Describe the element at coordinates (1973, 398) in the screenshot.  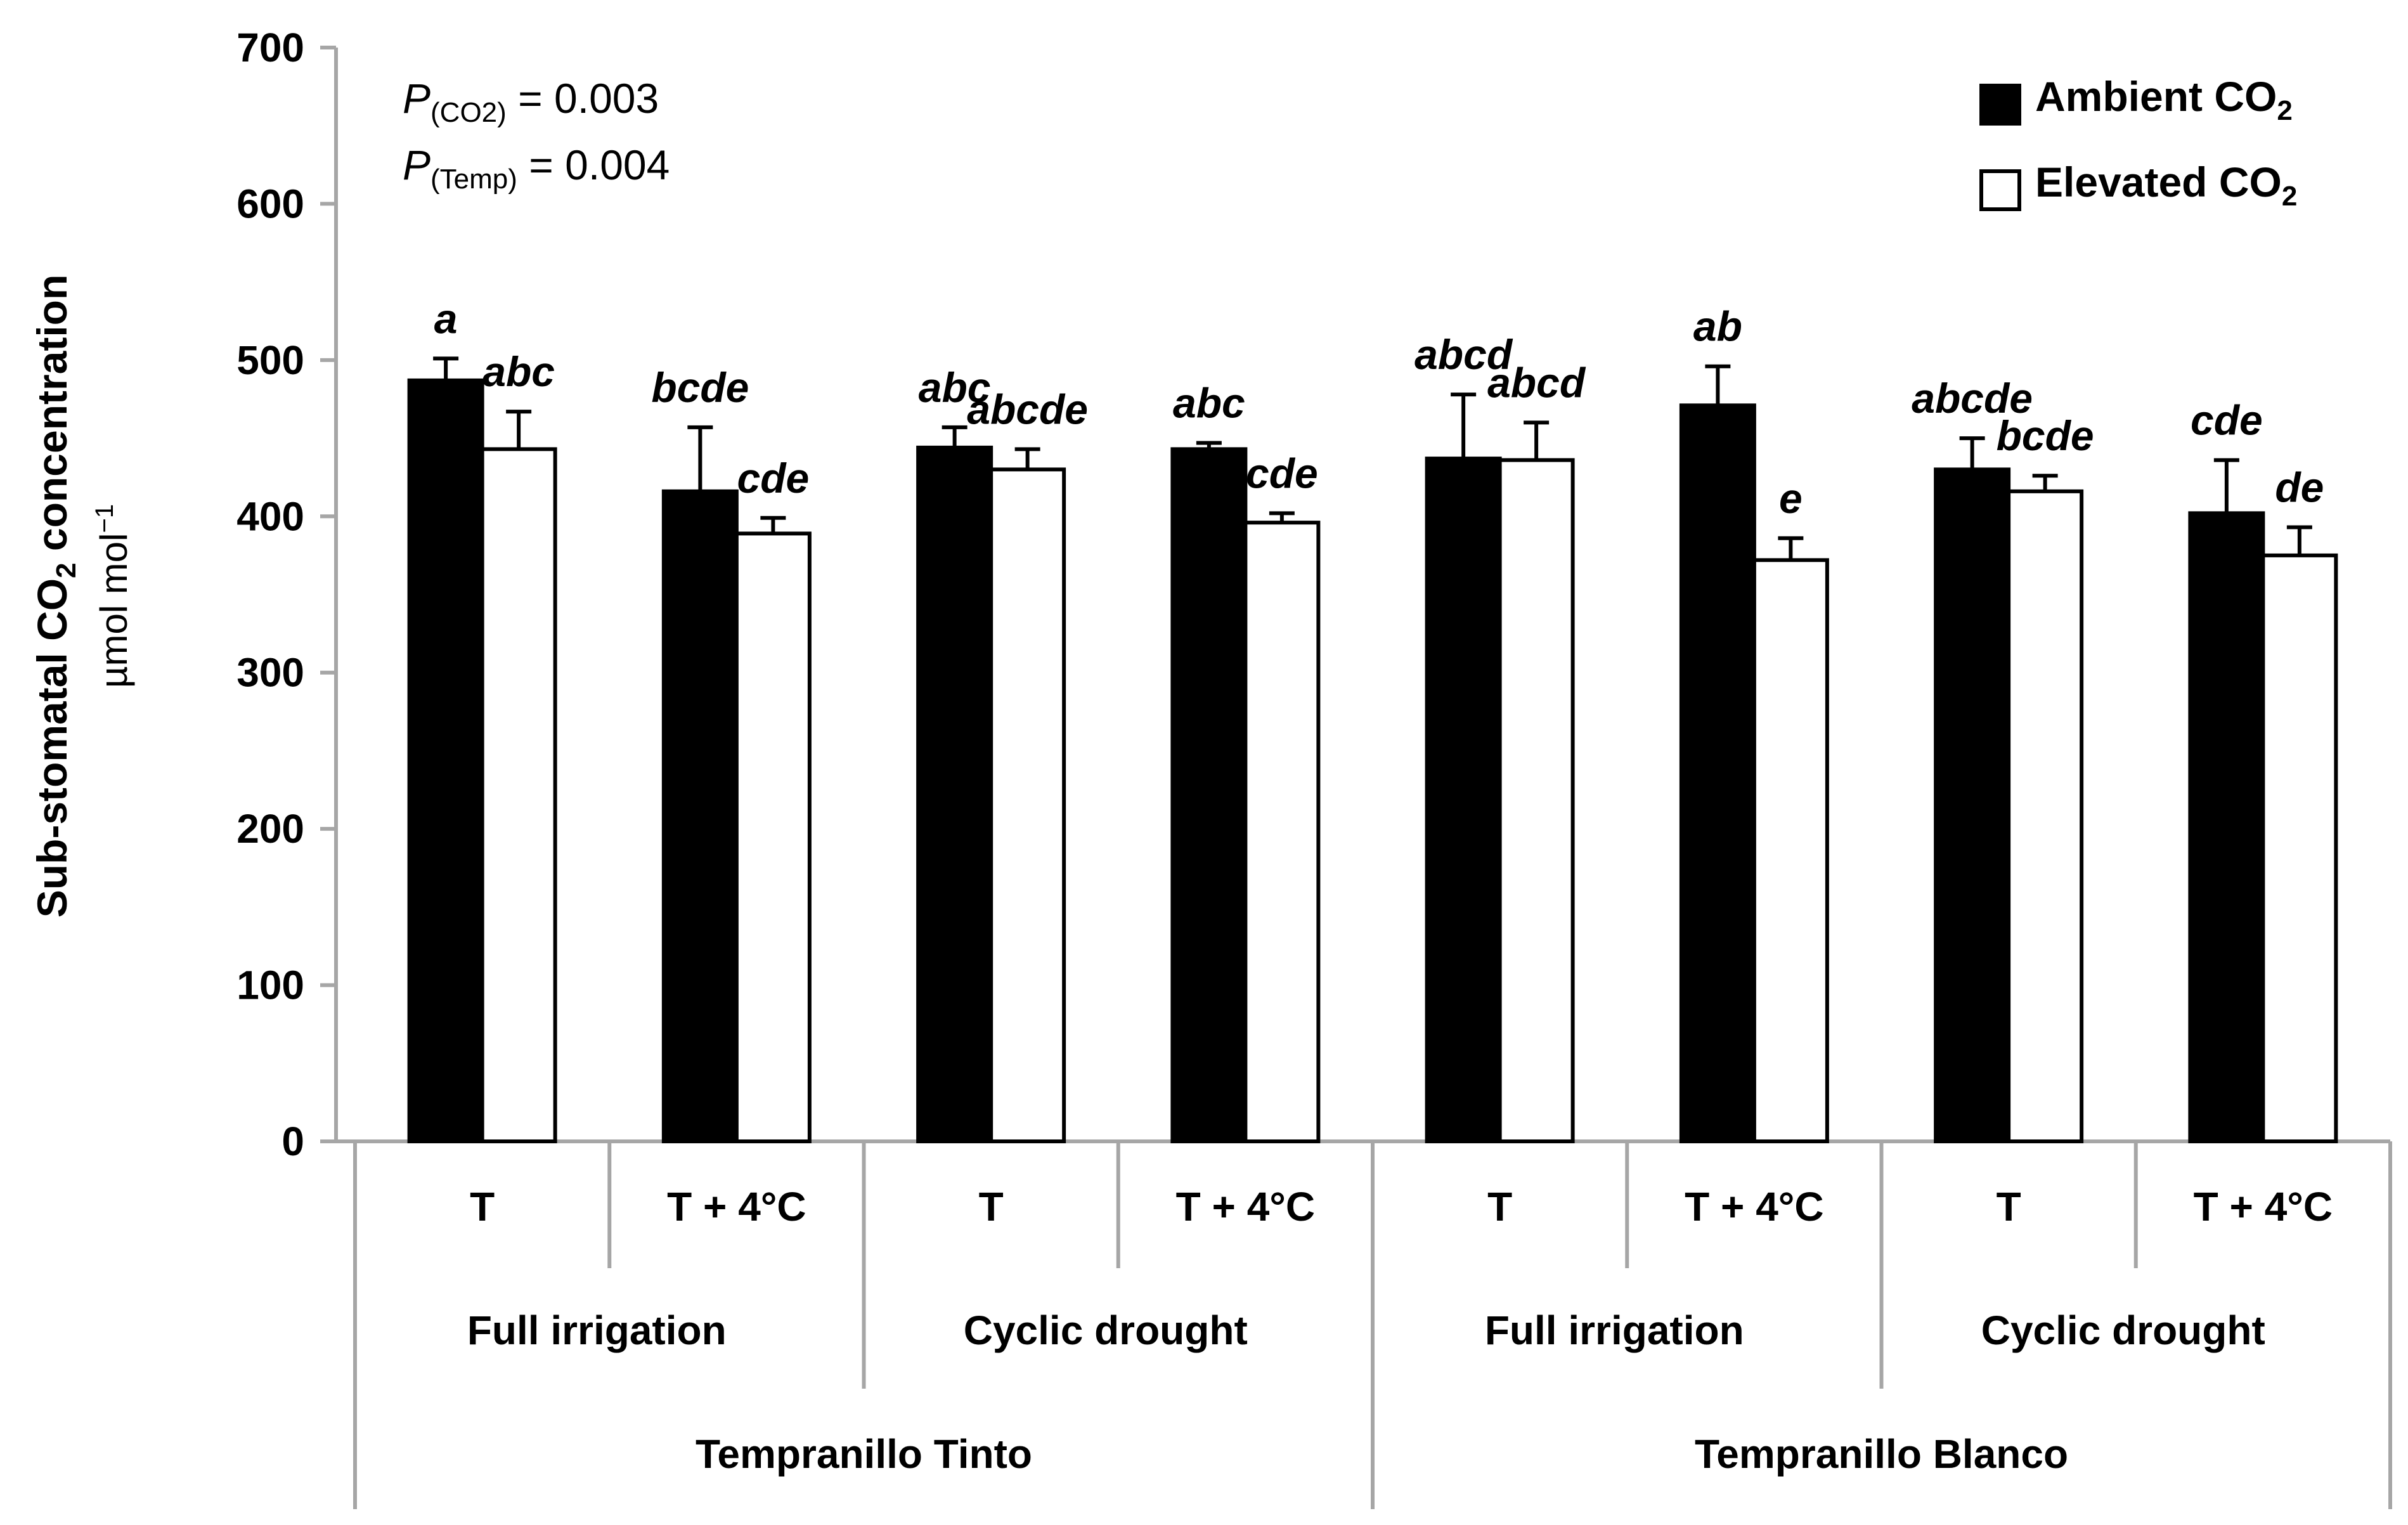
I see `significance-label-ambient: abcde` at that location.